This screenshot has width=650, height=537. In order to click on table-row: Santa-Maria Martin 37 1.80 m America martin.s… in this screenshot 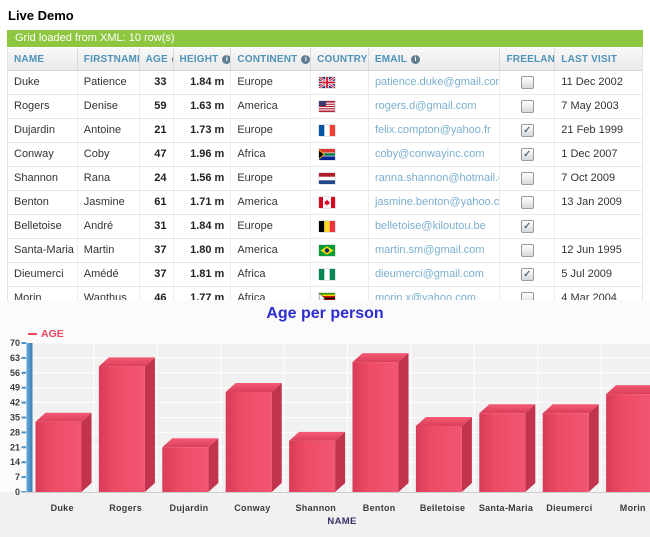, I will do `click(325, 251)`.